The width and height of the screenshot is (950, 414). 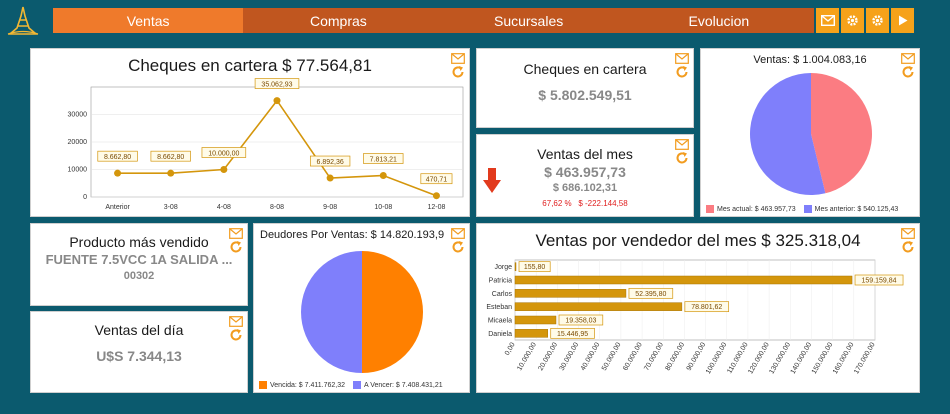 I want to click on data-label: 6.892,36, so click(x=330, y=162).